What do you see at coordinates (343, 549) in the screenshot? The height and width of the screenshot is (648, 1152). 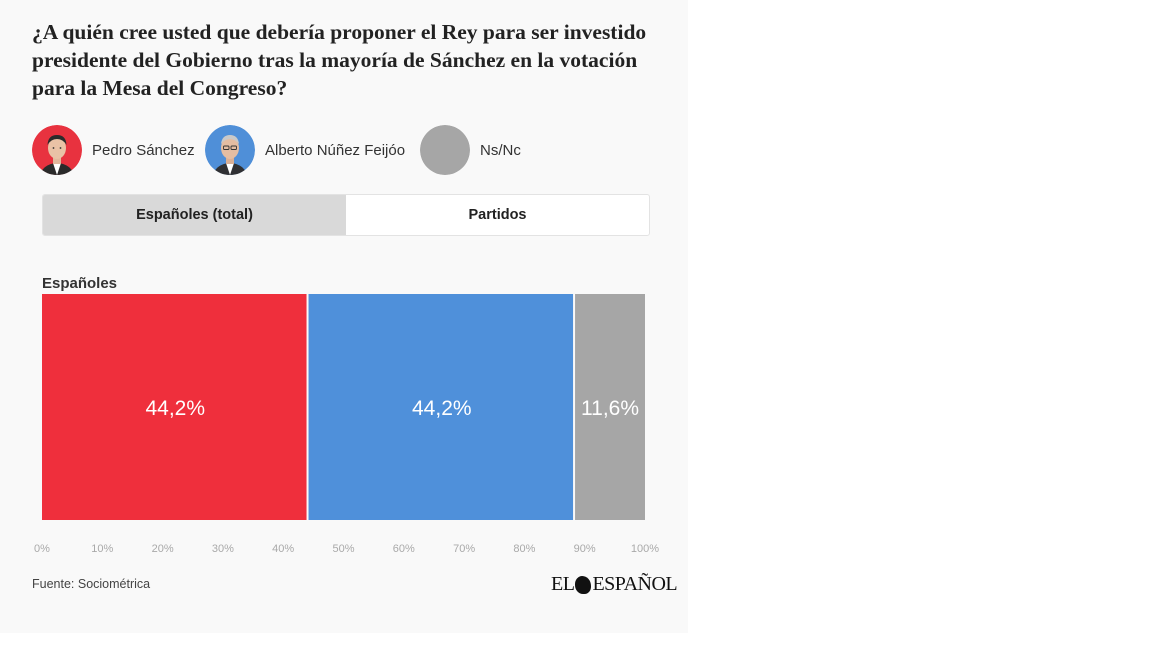 I see `x-tick-label: 50%` at bounding box center [343, 549].